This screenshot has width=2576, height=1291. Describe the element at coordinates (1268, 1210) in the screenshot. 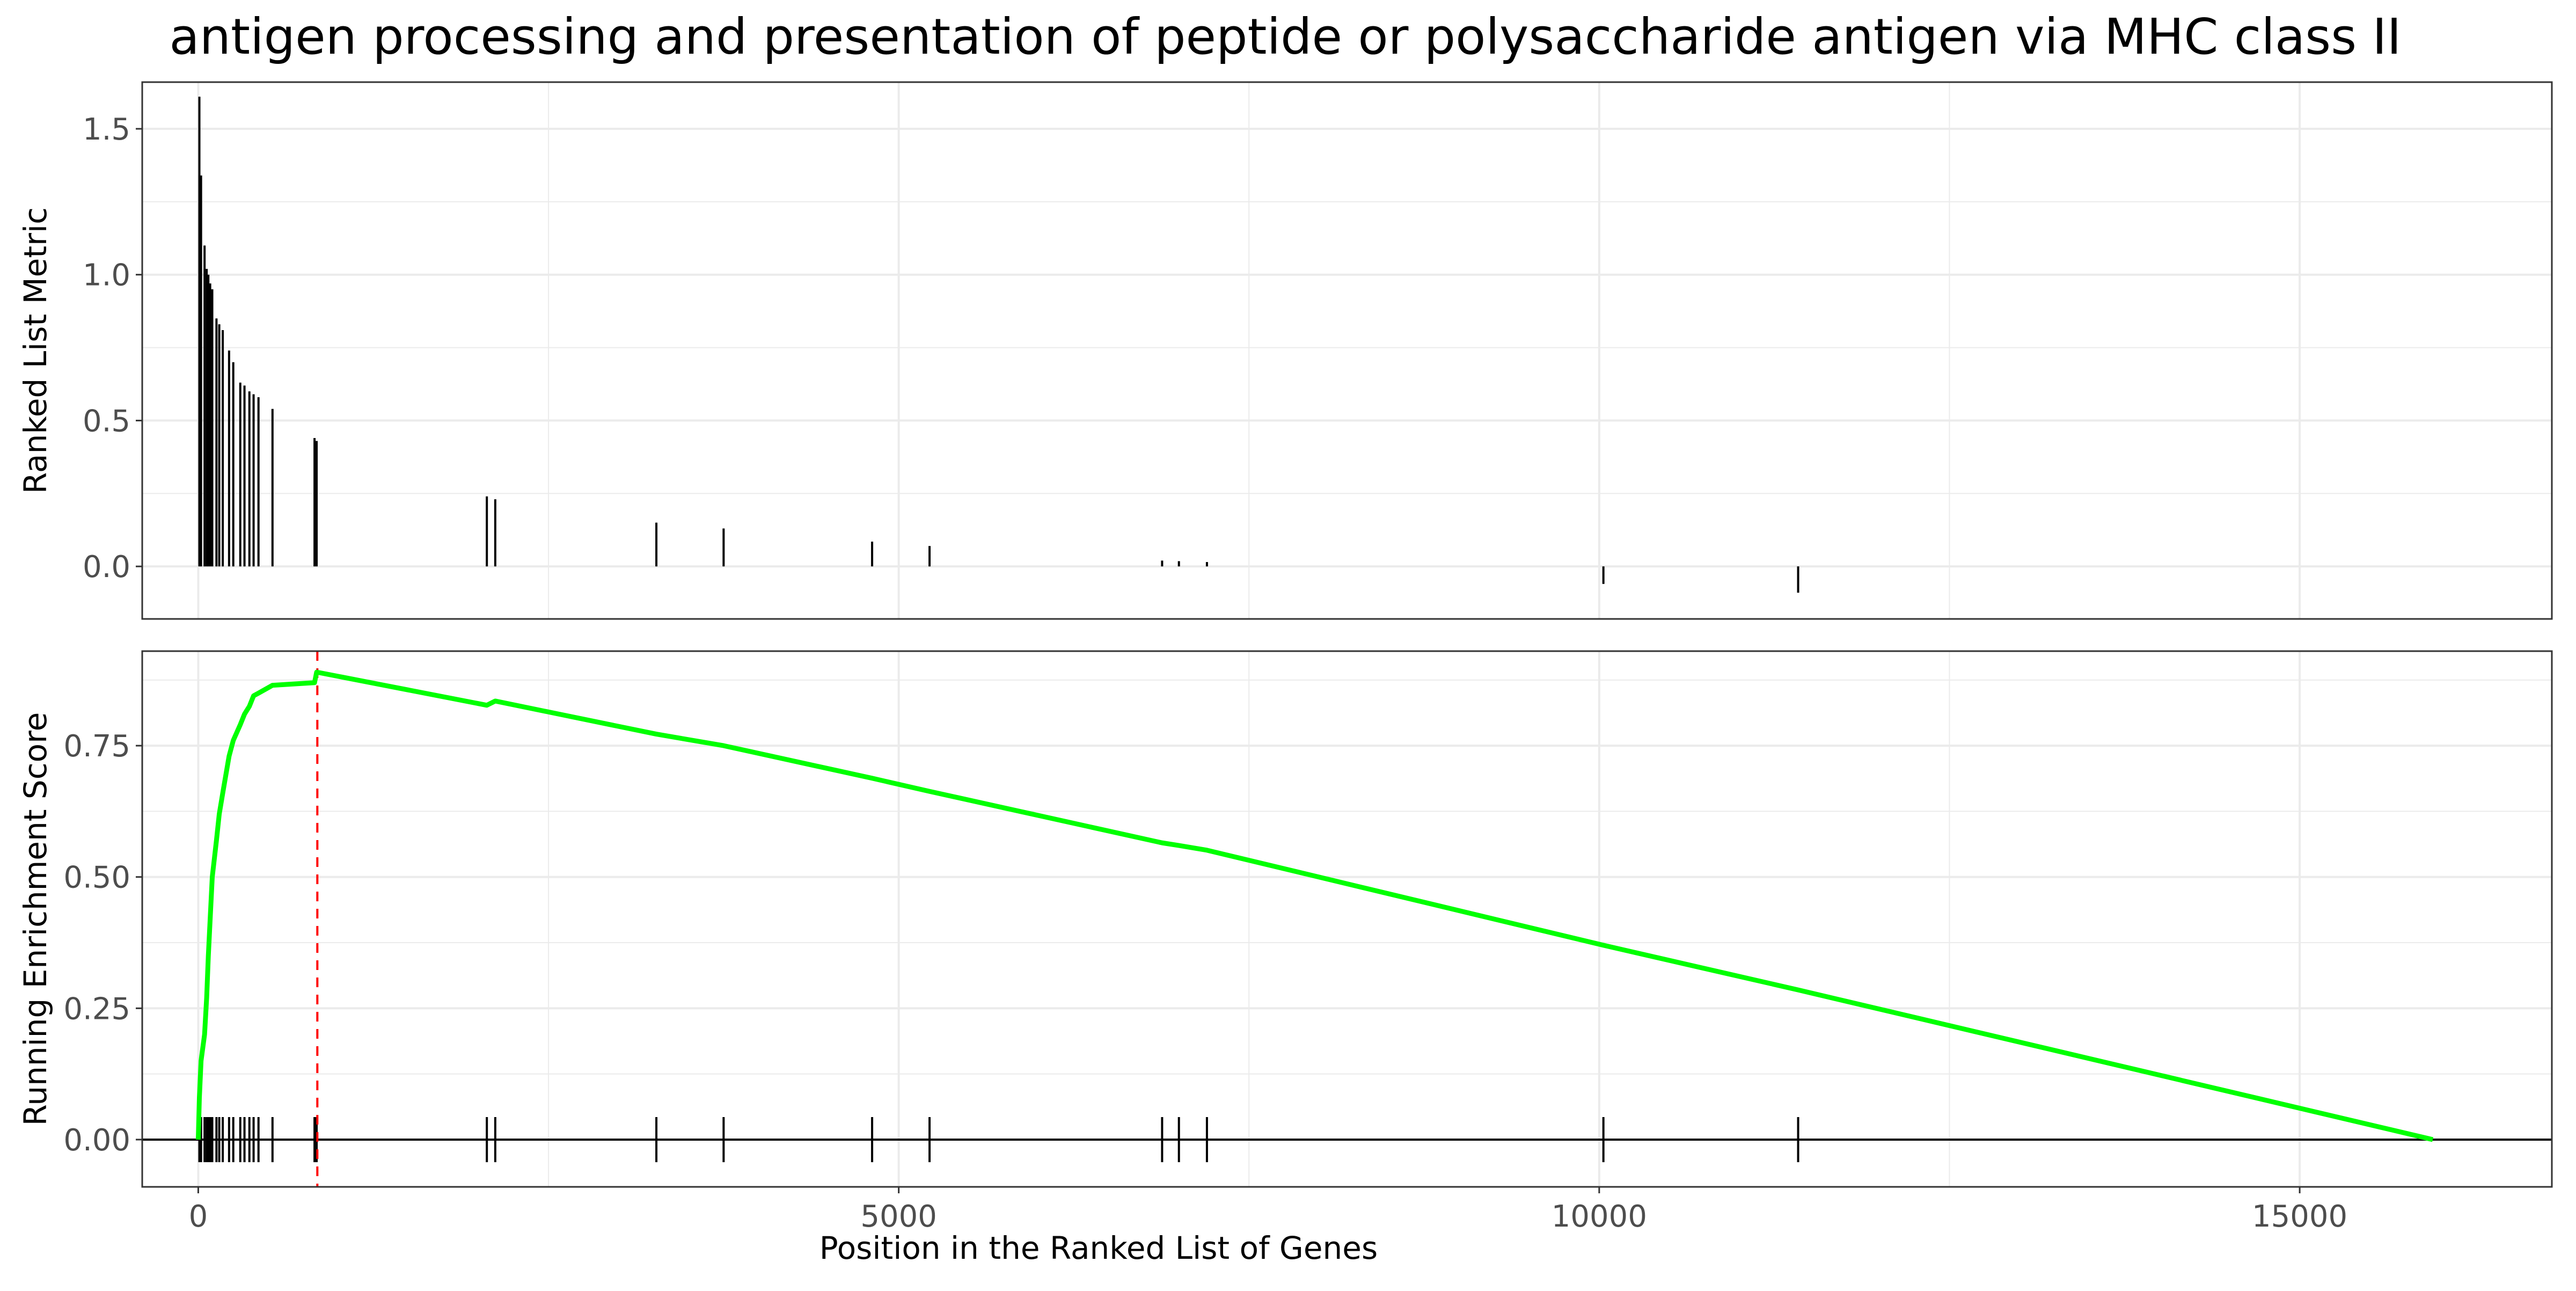

I see `x-axis-ticks: 0 5000 10000 15000` at that location.